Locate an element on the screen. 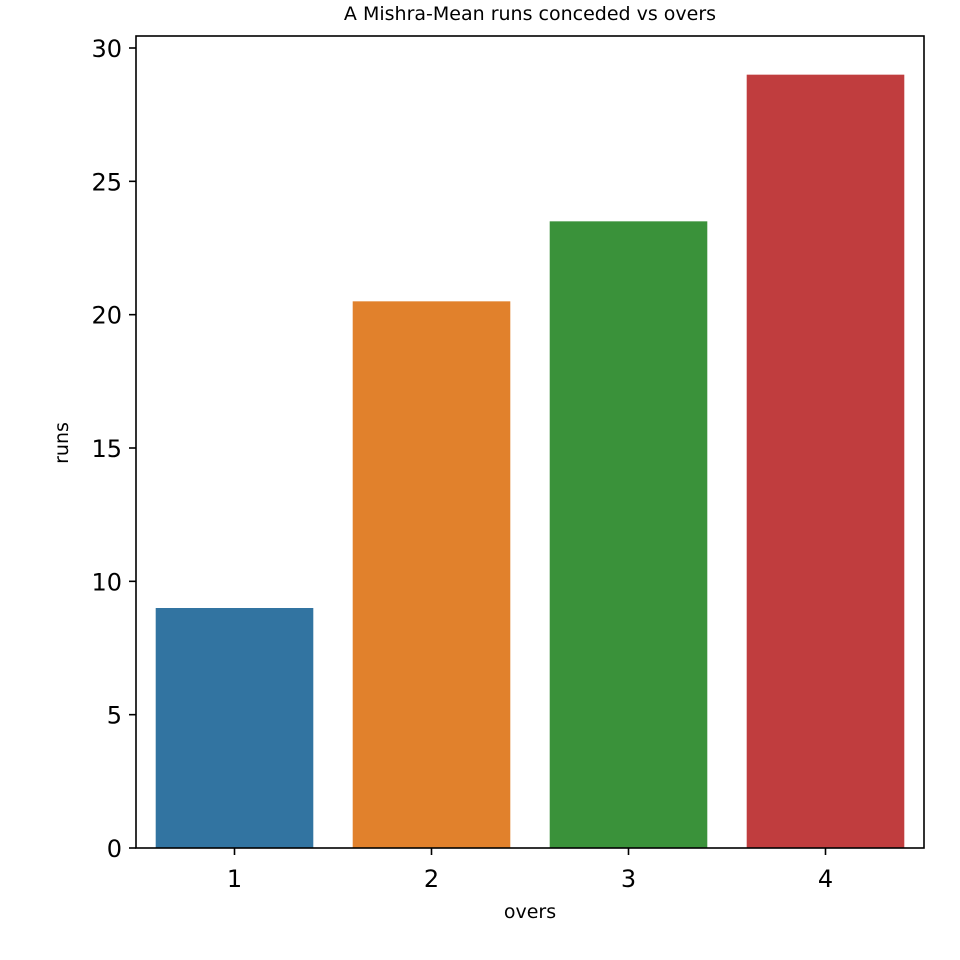  y-tick-label: 5 is located at coordinates (114, 716).